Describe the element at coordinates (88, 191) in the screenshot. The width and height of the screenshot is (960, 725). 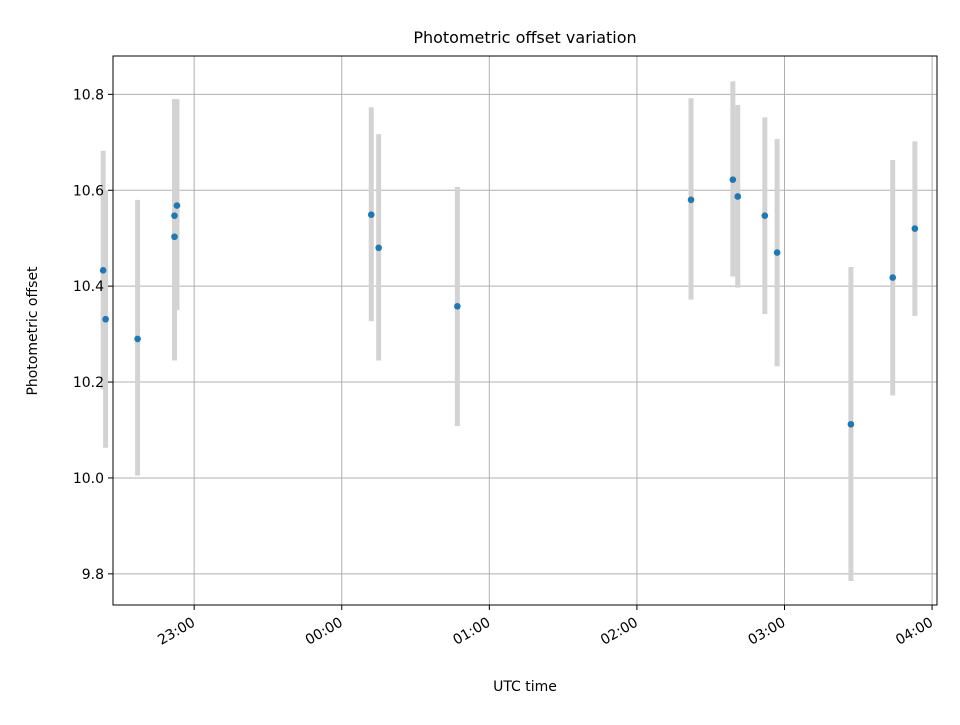
I see `y-tick-label: 10.6` at that location.